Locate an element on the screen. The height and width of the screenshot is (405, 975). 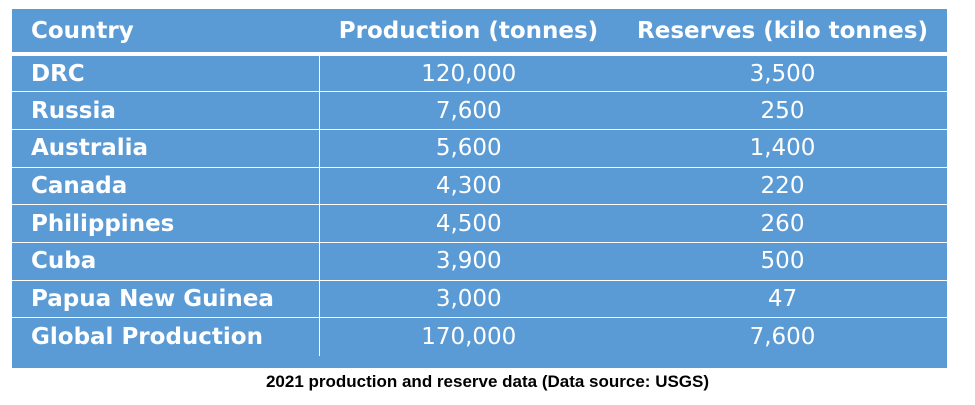
cell-reserves: 260 is located at coordinates (782, 223).